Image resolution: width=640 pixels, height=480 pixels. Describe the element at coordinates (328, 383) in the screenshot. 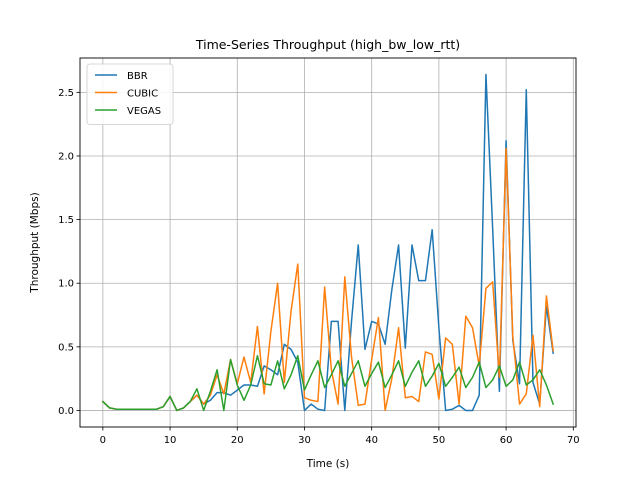

I see `series-line-vegas` at that location.